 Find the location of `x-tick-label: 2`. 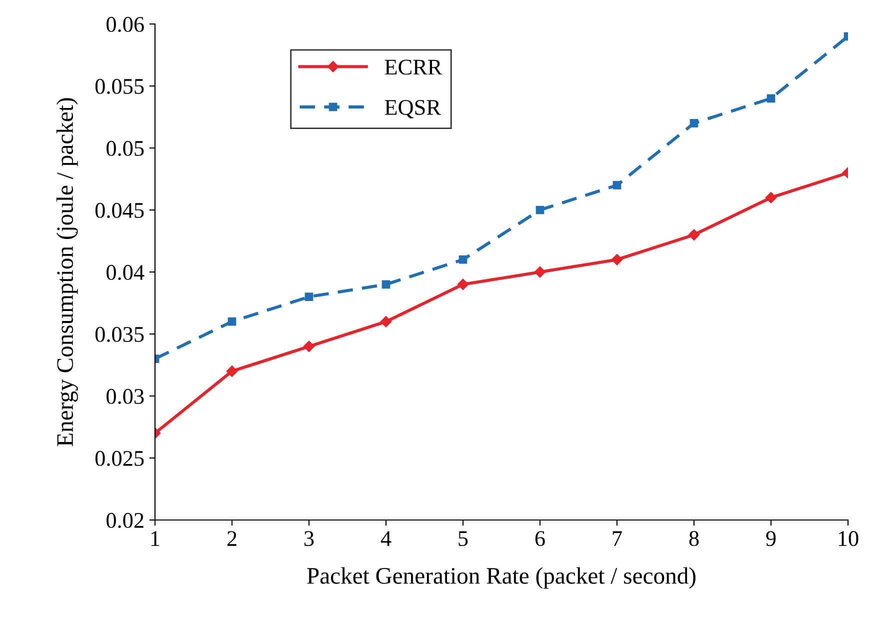

x-tick-label: 2 is located at coordinates (231, 538).